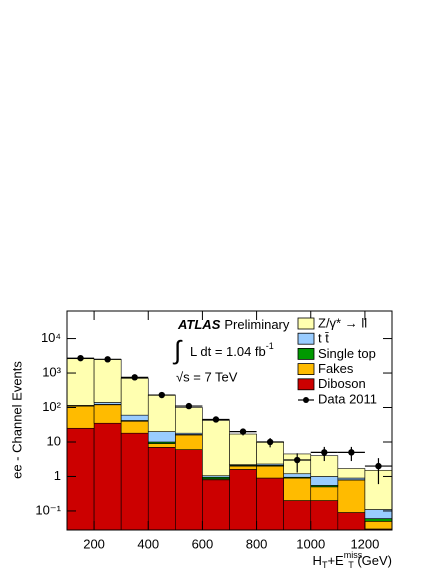  Describe the element at coordinates (207, 376) in the screenshot. I see `energy: √s = 7 TeV` at that location.